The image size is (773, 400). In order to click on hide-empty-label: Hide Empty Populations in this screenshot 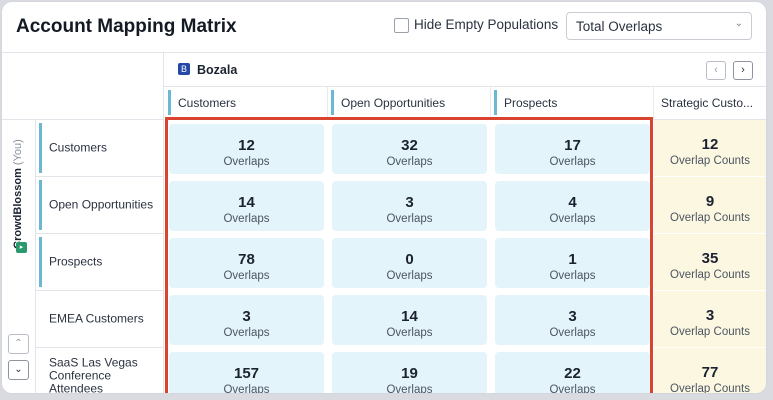, I will do `click(486, 24)`.